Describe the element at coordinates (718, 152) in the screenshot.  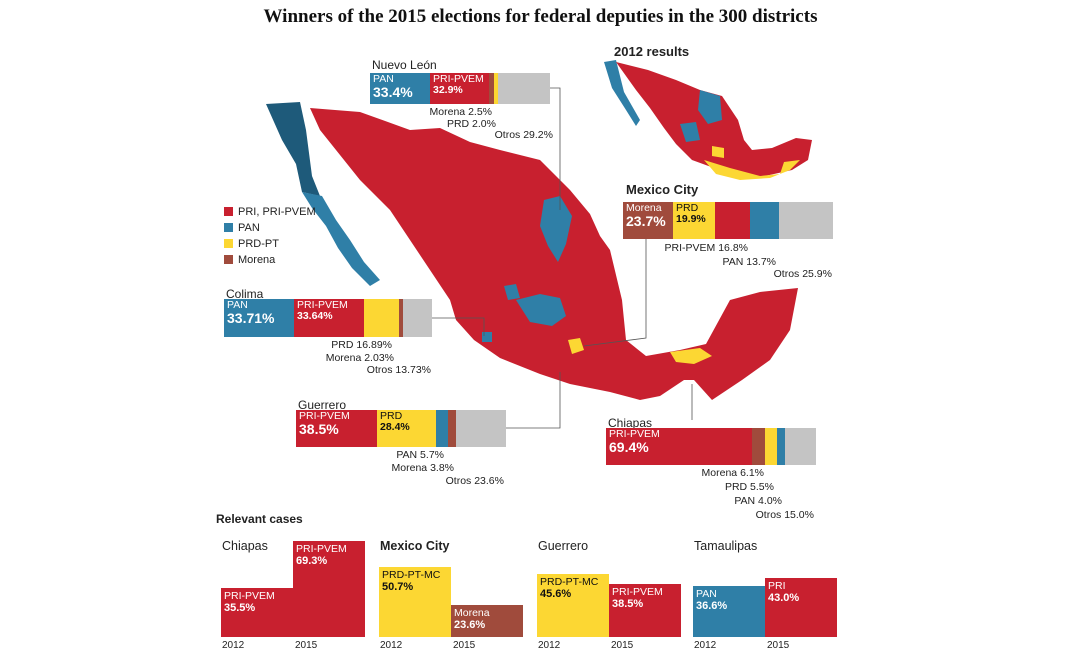
I see `inset-prd-cdmx` at that location.